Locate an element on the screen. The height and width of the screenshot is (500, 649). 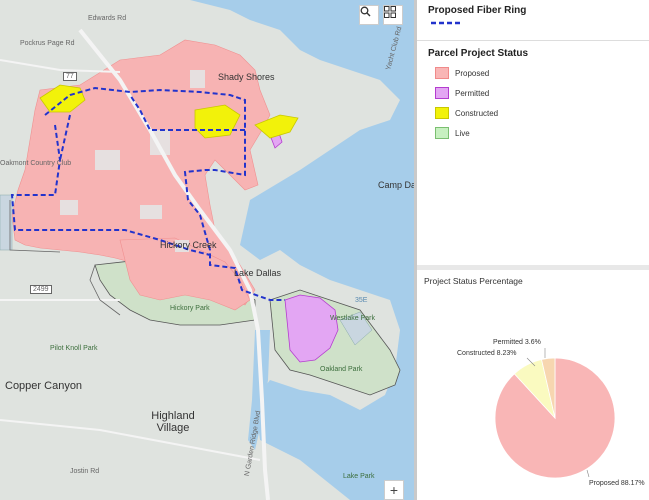
lake-arm-south is located at coordinates (259, 390).